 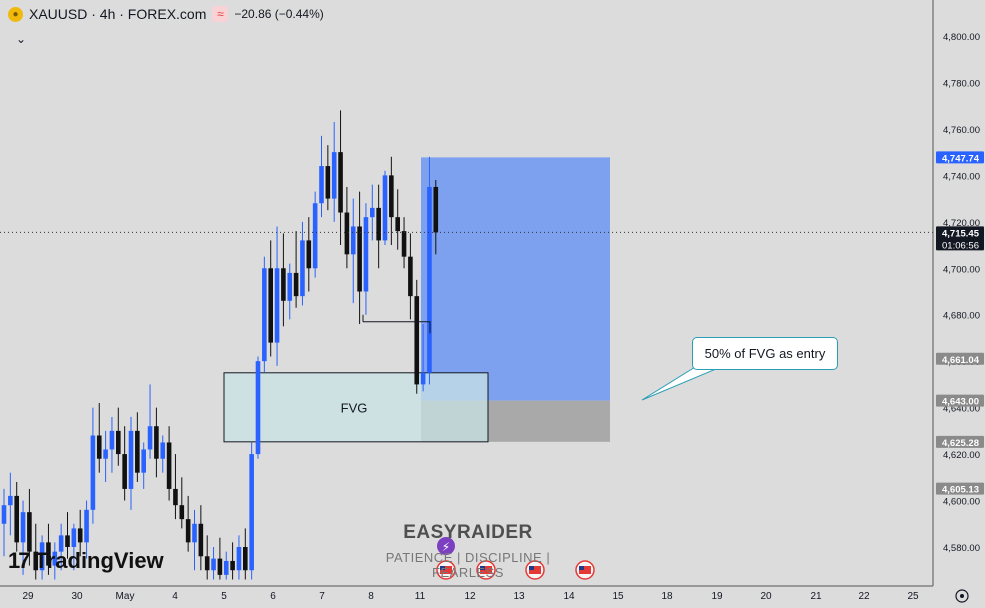 What do you see at coordinates (618, 596) in the screenshot?
I see `x-tick-label: 15` at bounding box center [618, 596].